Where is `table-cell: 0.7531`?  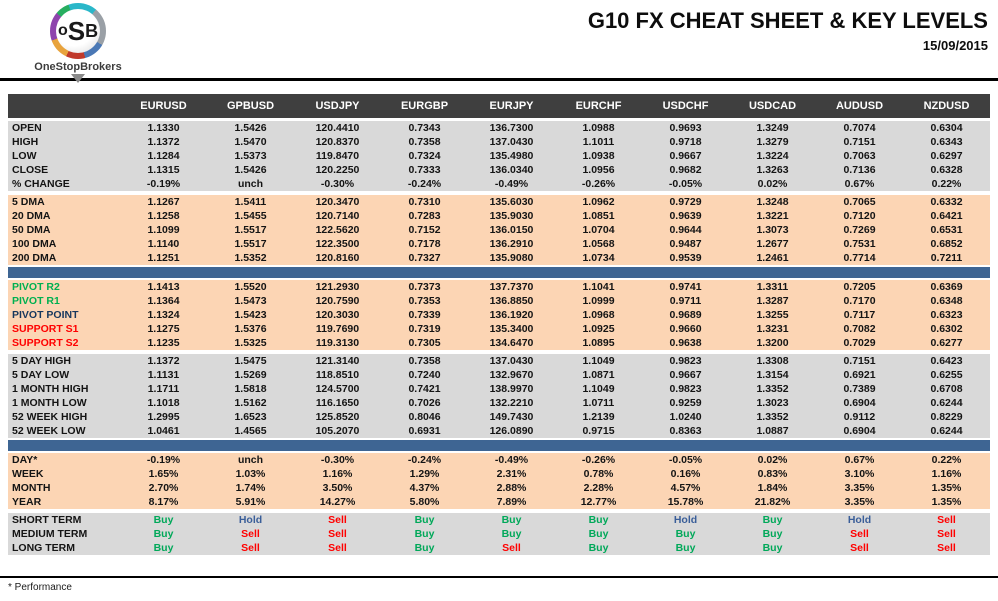 table-cell: 0.7531 is located at coordinates (859, 244).